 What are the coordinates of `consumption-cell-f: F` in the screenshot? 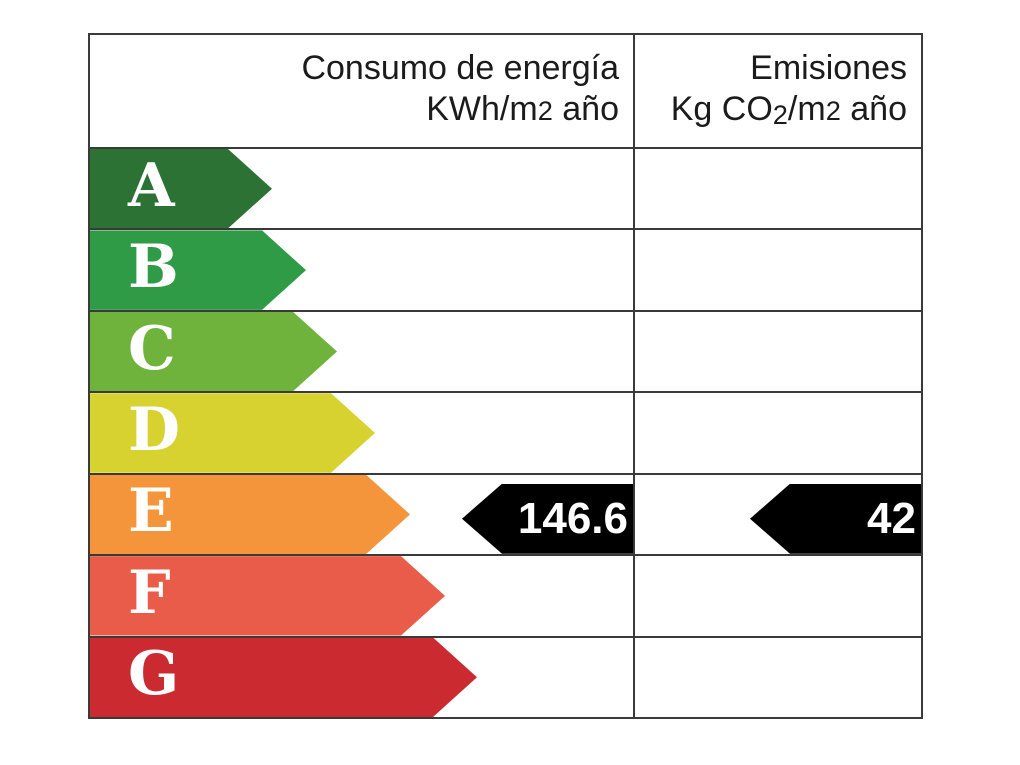 It's located at (362, 596).